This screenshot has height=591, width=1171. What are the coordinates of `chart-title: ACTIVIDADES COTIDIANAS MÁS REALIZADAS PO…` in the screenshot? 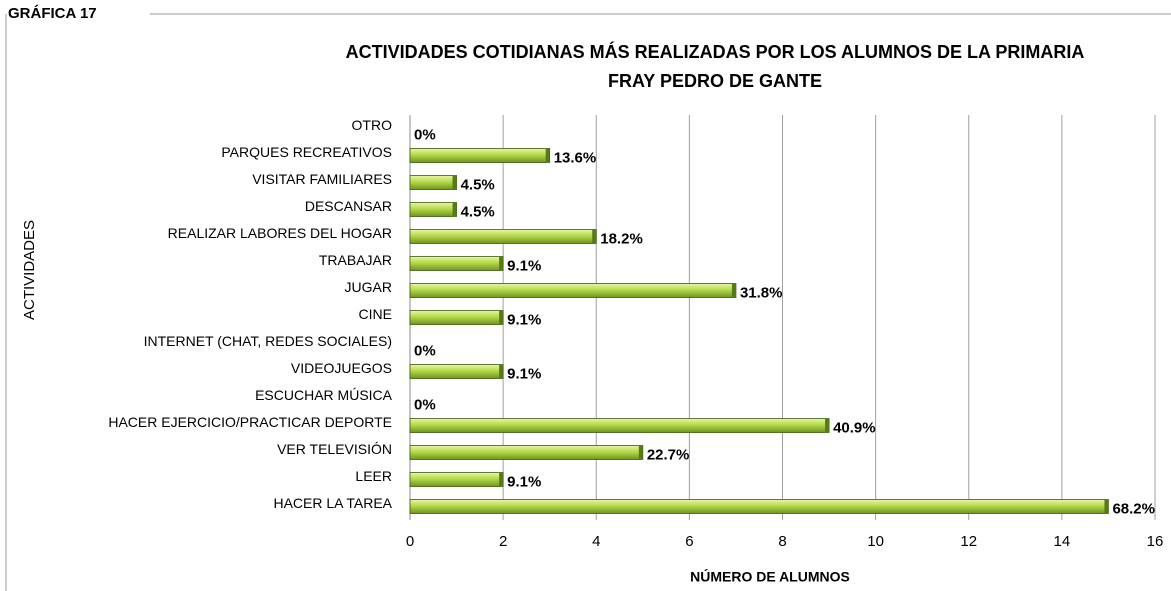 It's located at (715, 51).